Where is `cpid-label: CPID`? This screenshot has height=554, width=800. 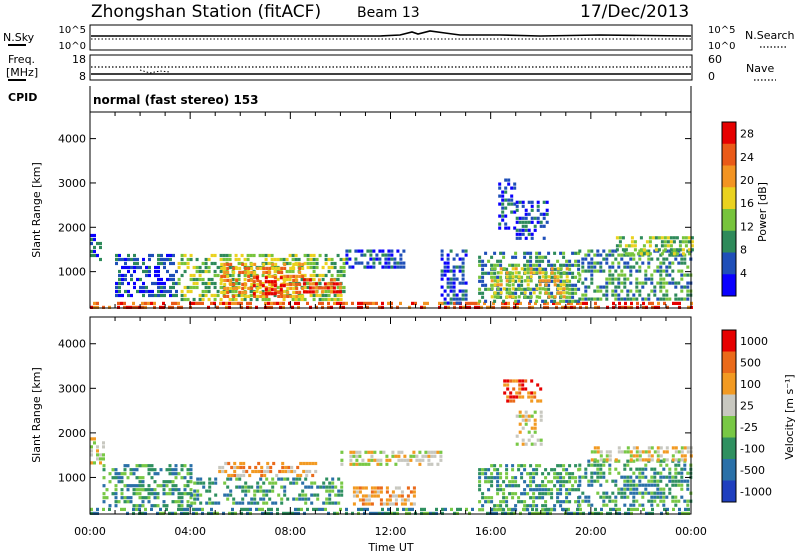
cpid-label: CPID is located at coordinates (22, 97).